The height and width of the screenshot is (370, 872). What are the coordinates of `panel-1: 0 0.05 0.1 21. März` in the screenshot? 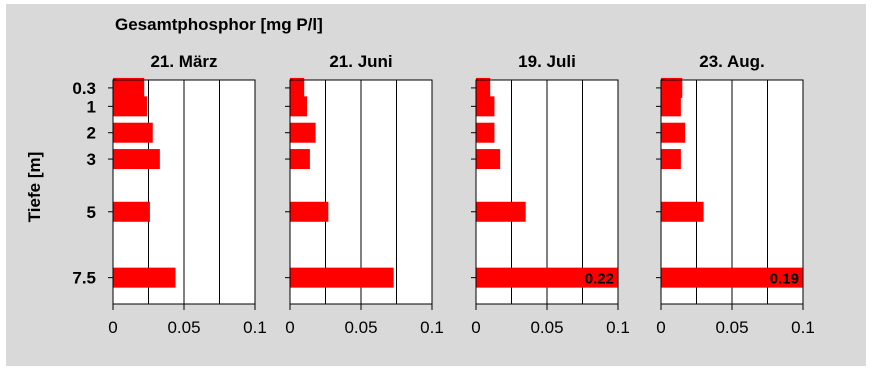 It's located at (187, 194).